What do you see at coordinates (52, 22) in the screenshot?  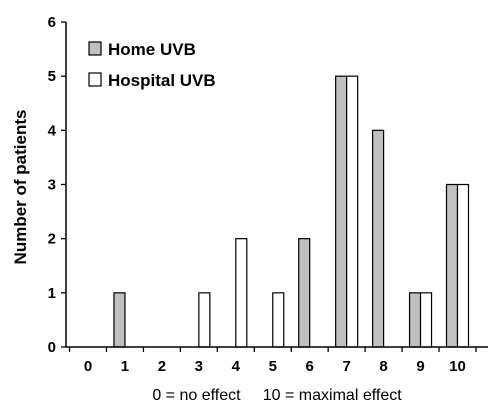 I see `y-tick-label-6: 6` at bounding box center [52, 22].